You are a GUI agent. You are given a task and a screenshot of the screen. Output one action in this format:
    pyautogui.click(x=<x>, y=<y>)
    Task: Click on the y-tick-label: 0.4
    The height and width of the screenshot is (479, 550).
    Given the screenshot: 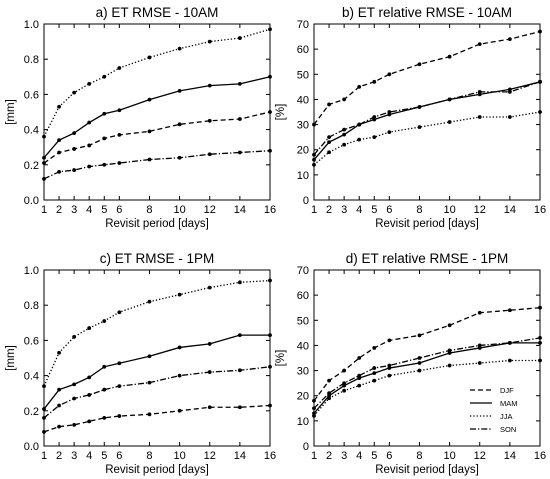 What is the action you would take?
    pyautogui.click(x=31, y=377)
    